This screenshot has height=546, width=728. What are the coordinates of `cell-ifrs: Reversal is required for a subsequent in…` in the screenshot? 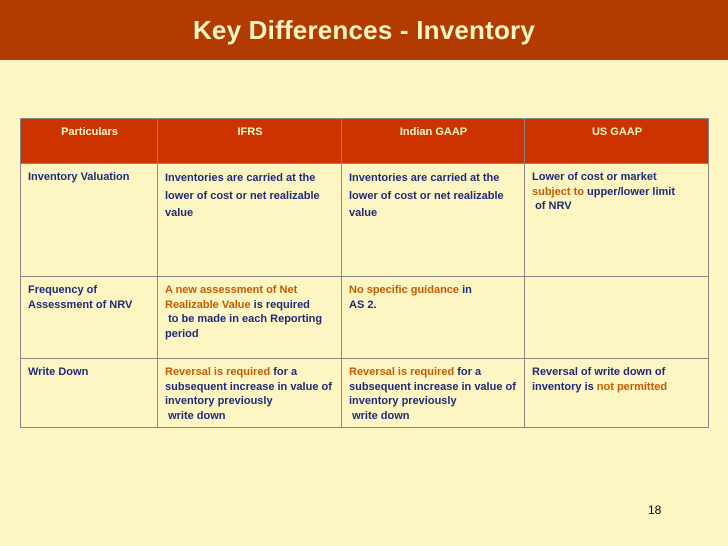 It's located at (249, 393).